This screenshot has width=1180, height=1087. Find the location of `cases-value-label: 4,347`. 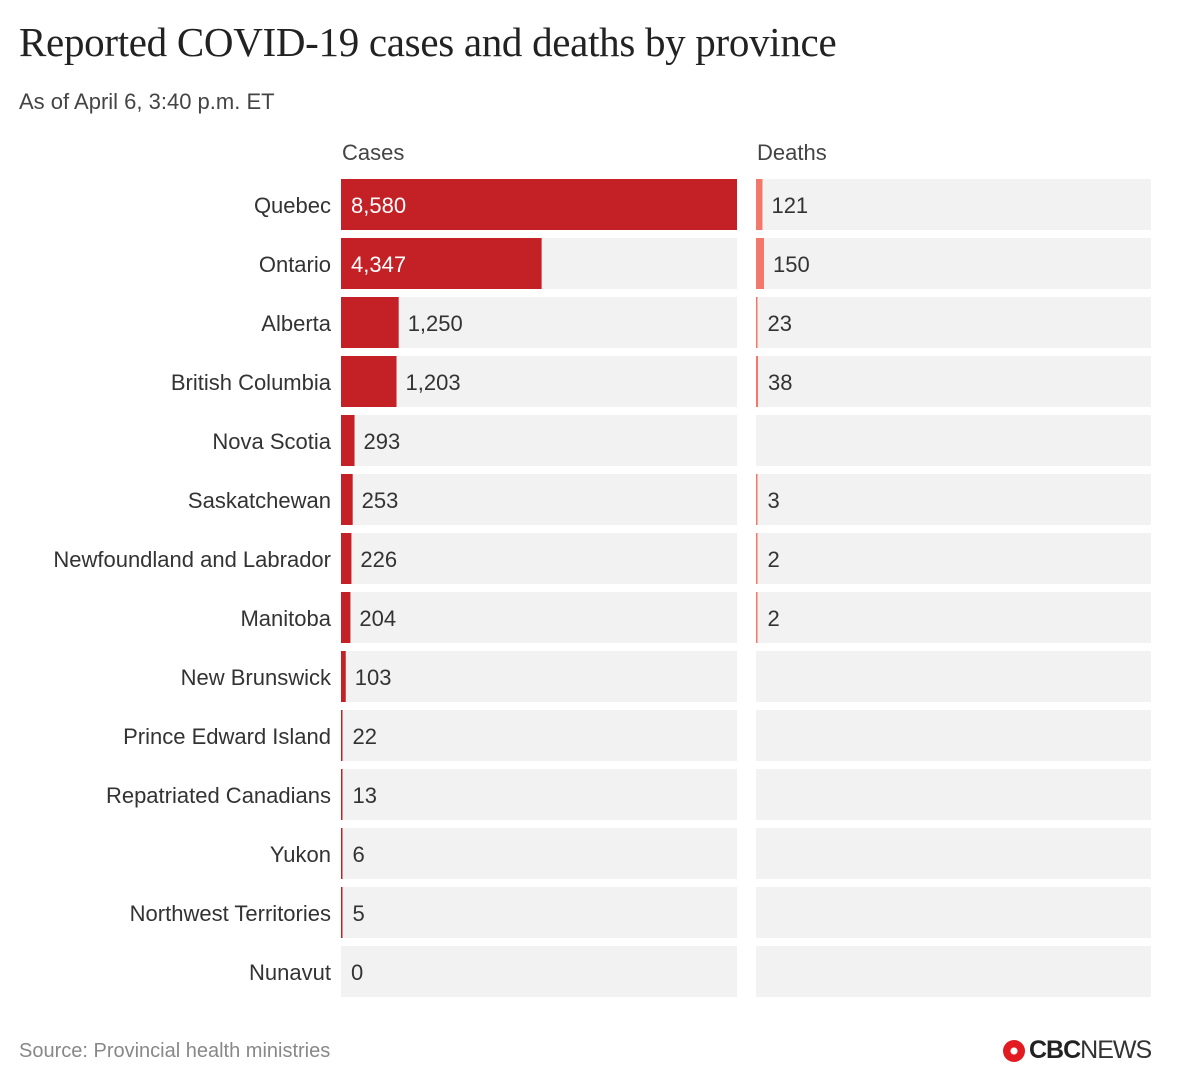

cases-value-label: 4,347 is located at coordinates (378, 264).